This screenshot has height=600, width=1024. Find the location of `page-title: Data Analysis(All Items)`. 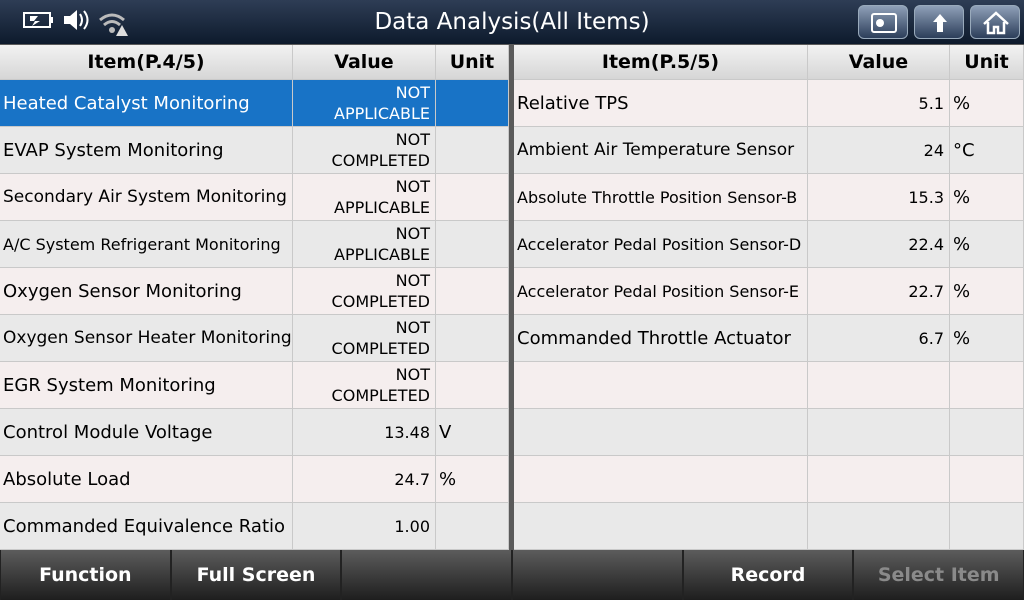

page-title: Data Analysis(All Items) is located at coordinates (512, 22).